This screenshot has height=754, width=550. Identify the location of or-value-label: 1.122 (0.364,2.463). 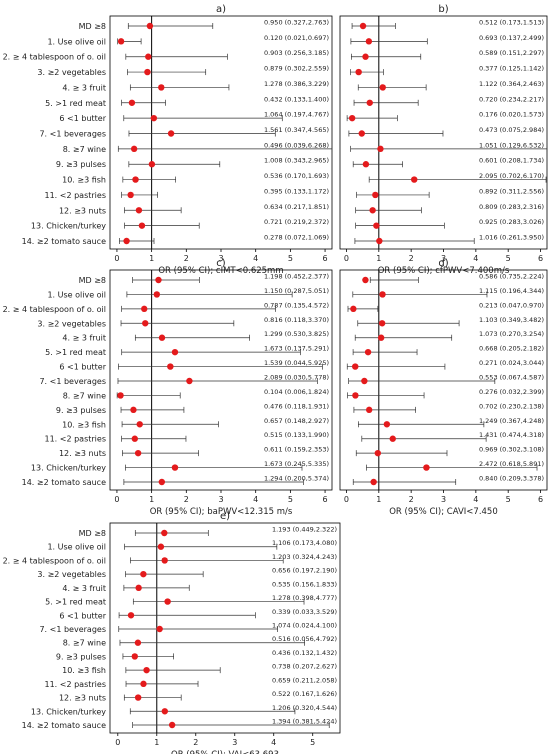
(511, 84).